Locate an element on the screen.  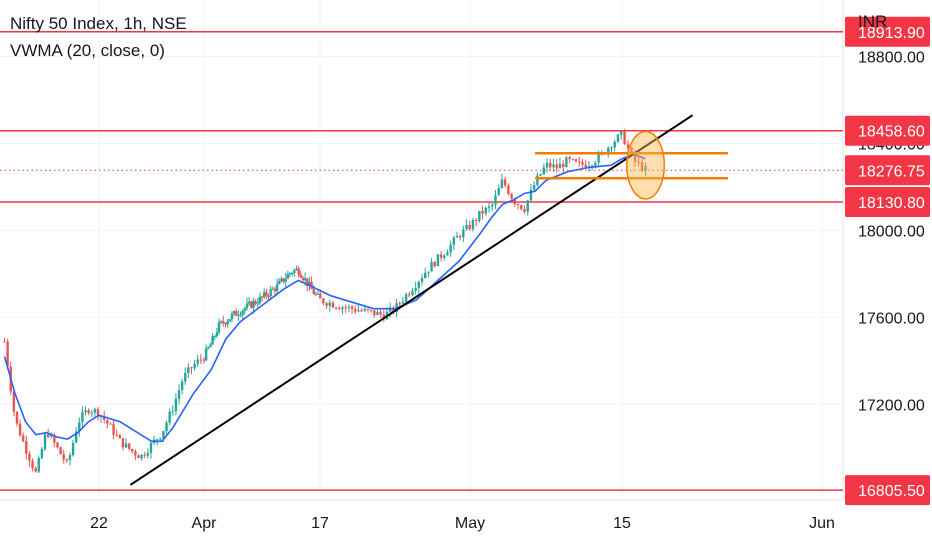
price-tag-label-1: 18458.60 is located at coordinates (891, 132).